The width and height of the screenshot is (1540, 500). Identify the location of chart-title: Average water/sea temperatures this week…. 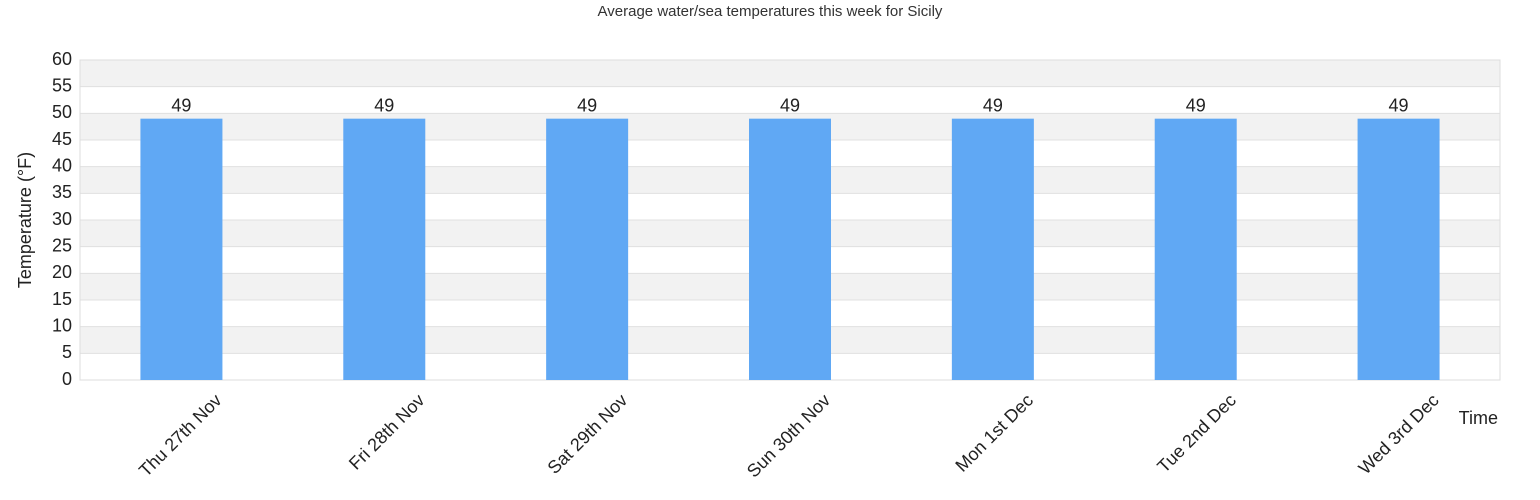
(770, 11).